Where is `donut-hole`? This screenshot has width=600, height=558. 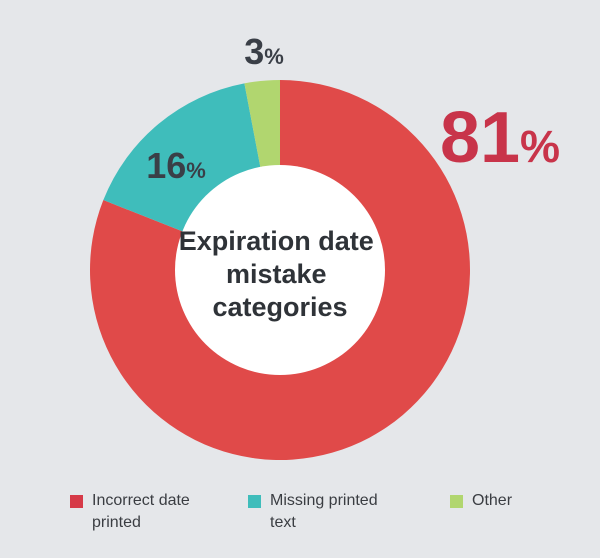
donut-hole is located at coordinates (280, 270).